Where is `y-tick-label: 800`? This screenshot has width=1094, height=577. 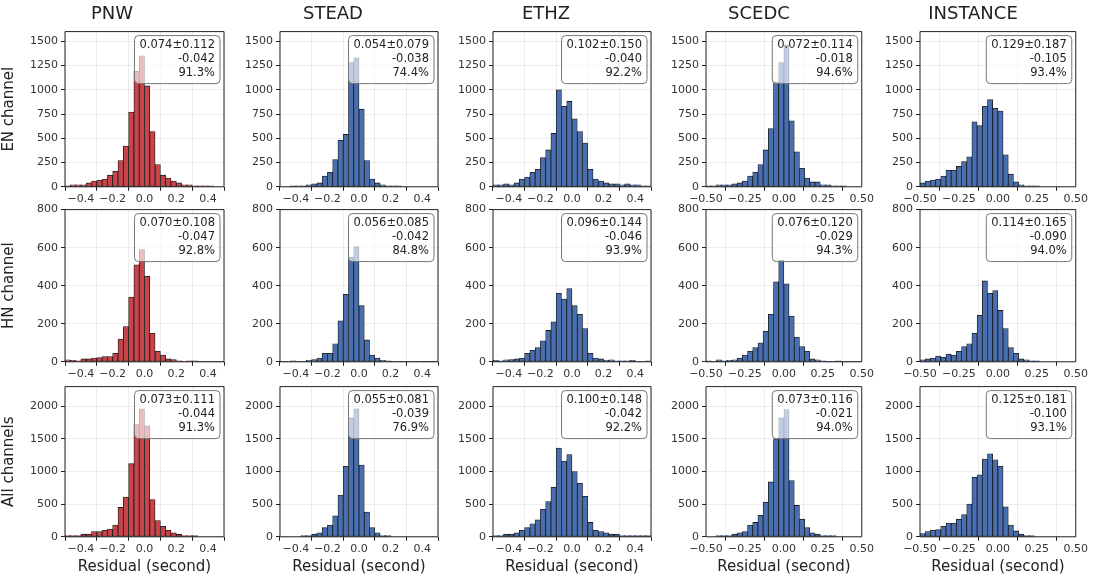 y-tick-label: 800 is located at coordinates (475, 209).